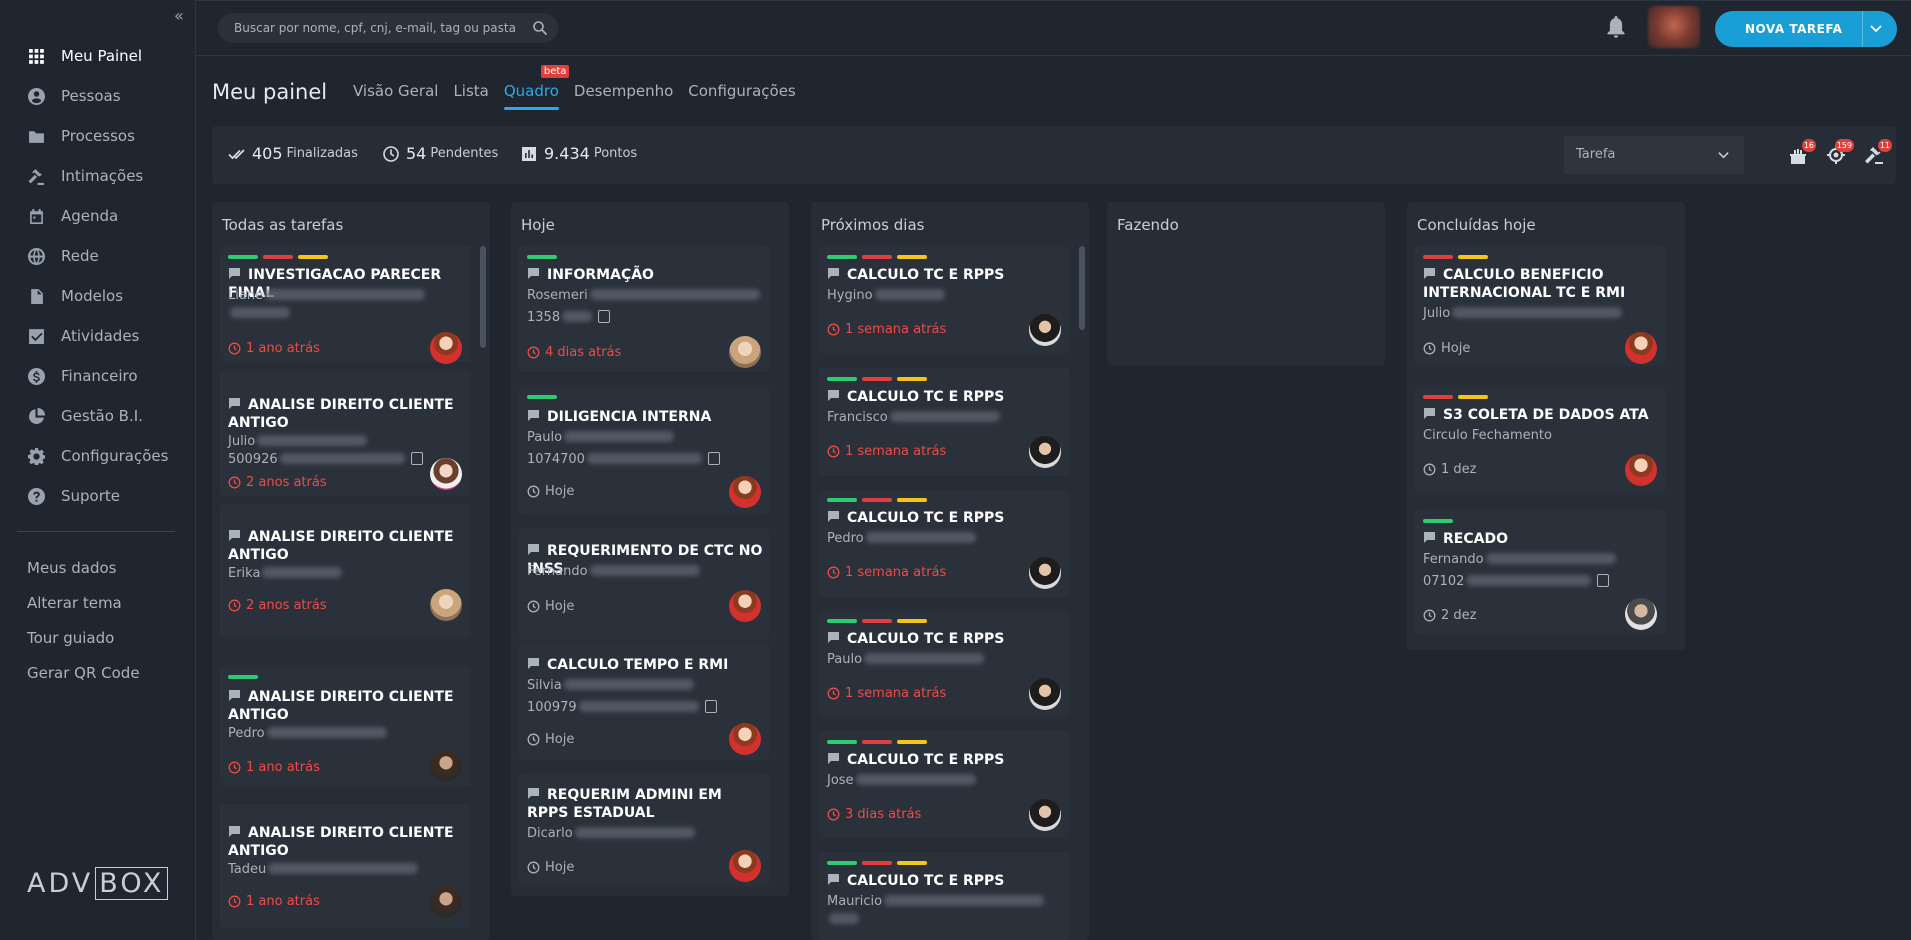  Describe the element at coordinates (98, 176) in the screenshot. I see `sidebar-item-intimacoes: Intimações` at that location.